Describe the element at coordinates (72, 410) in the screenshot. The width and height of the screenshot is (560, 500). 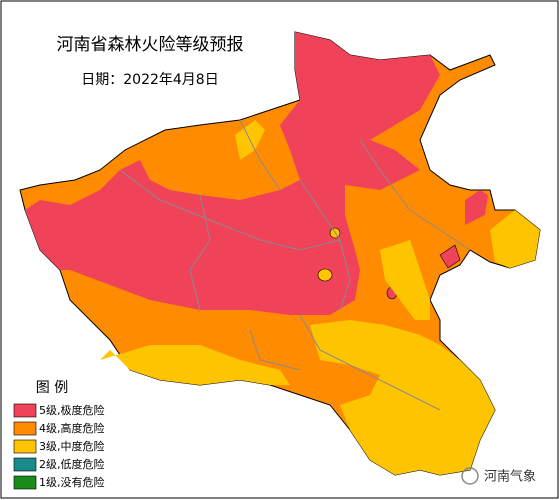
I see `legend-label: 5级,极度危险` at that location.